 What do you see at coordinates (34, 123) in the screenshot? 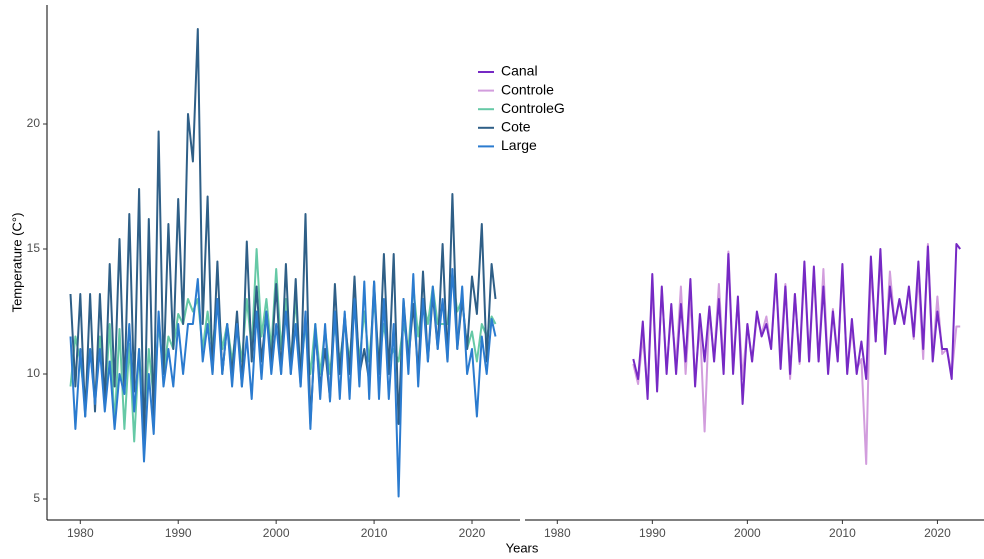
I see `y-tick-label: 20` at bounding box center [34, 123].